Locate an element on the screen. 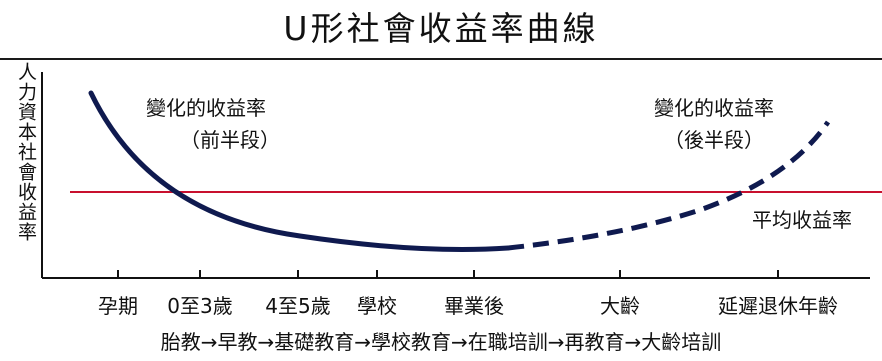  left-curve-label-line2: （前半段） is located at coordinates (230, 140).